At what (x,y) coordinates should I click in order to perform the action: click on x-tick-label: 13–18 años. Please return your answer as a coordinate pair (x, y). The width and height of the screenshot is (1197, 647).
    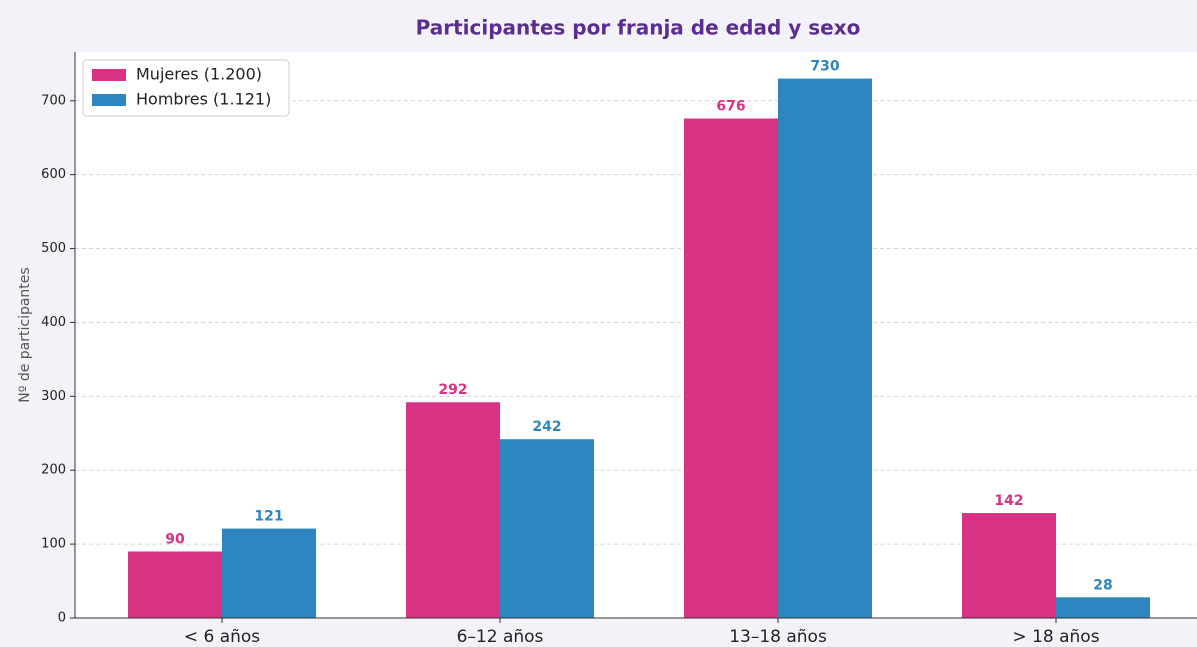
    Looking at the image, I should click on (778, 637).